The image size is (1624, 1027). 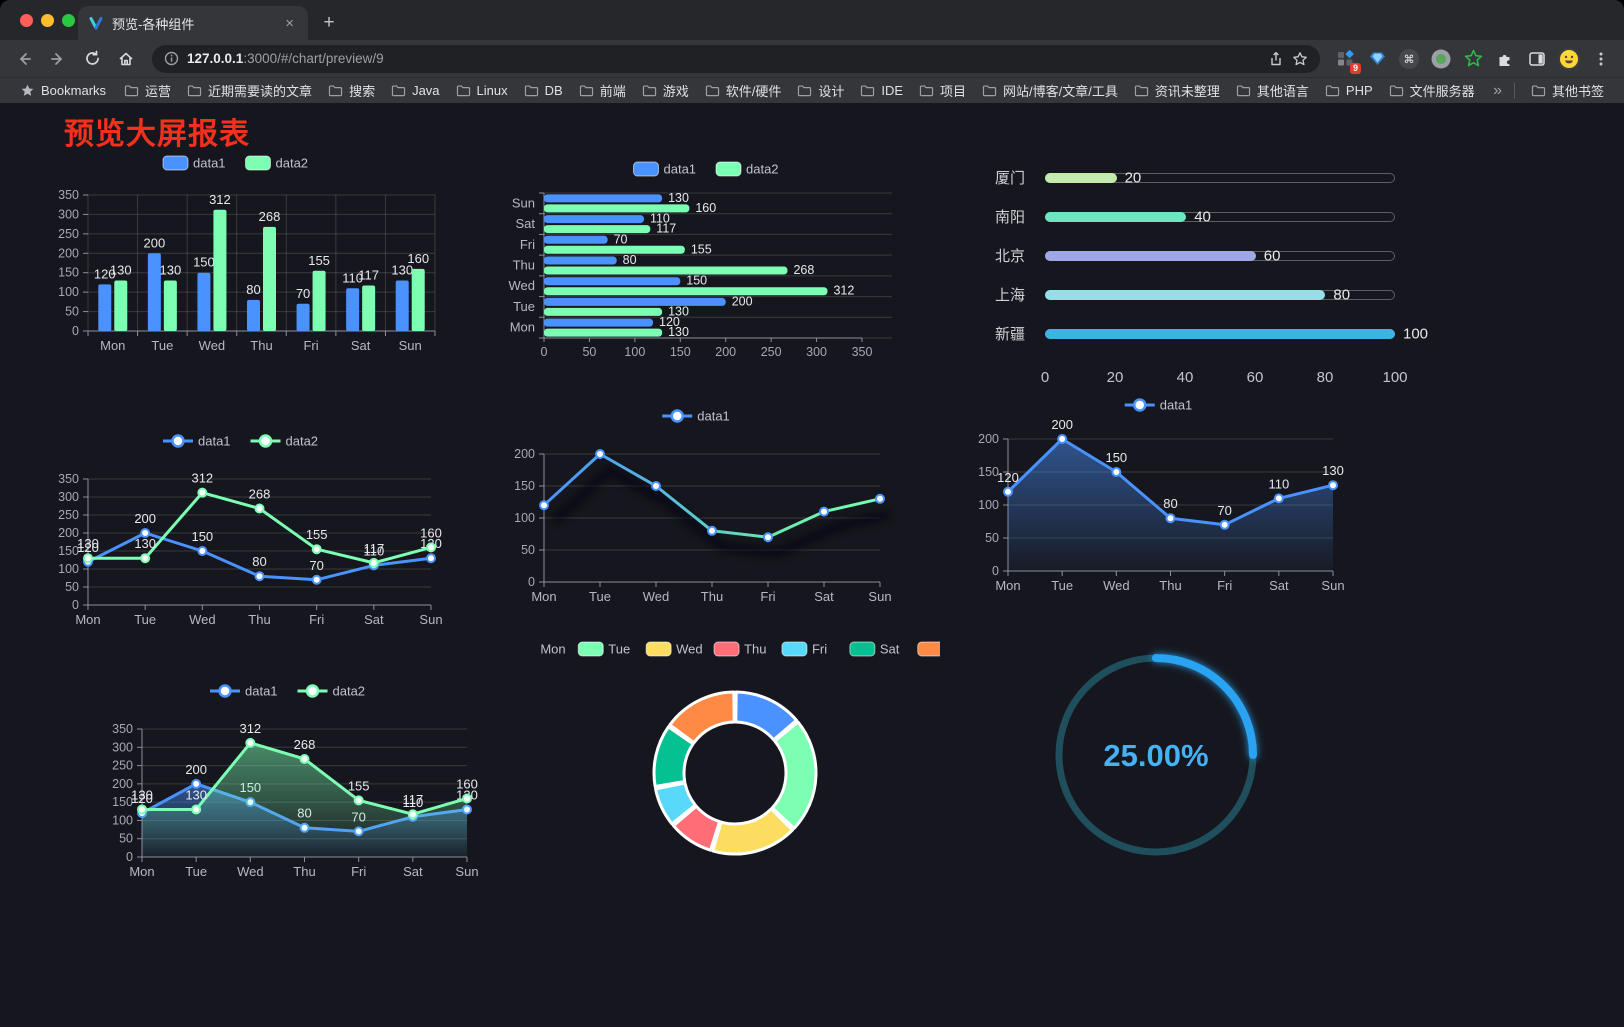 What do you see at coordinates (92, 59) in the screenshot?
I see `reload-icon` at bounding box center [92, 59].